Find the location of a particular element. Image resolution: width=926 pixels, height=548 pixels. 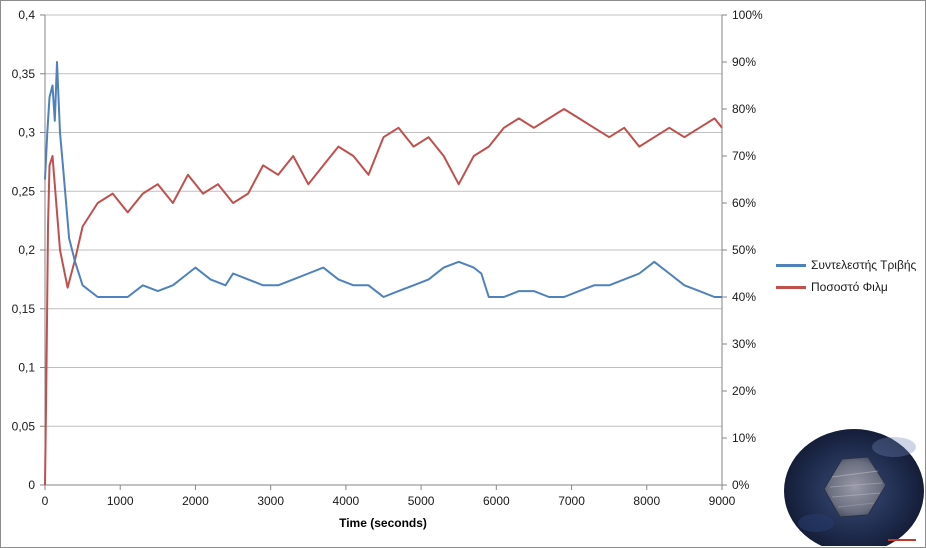

y-right-tick-label: 100% is located at coordinates (747, 15).